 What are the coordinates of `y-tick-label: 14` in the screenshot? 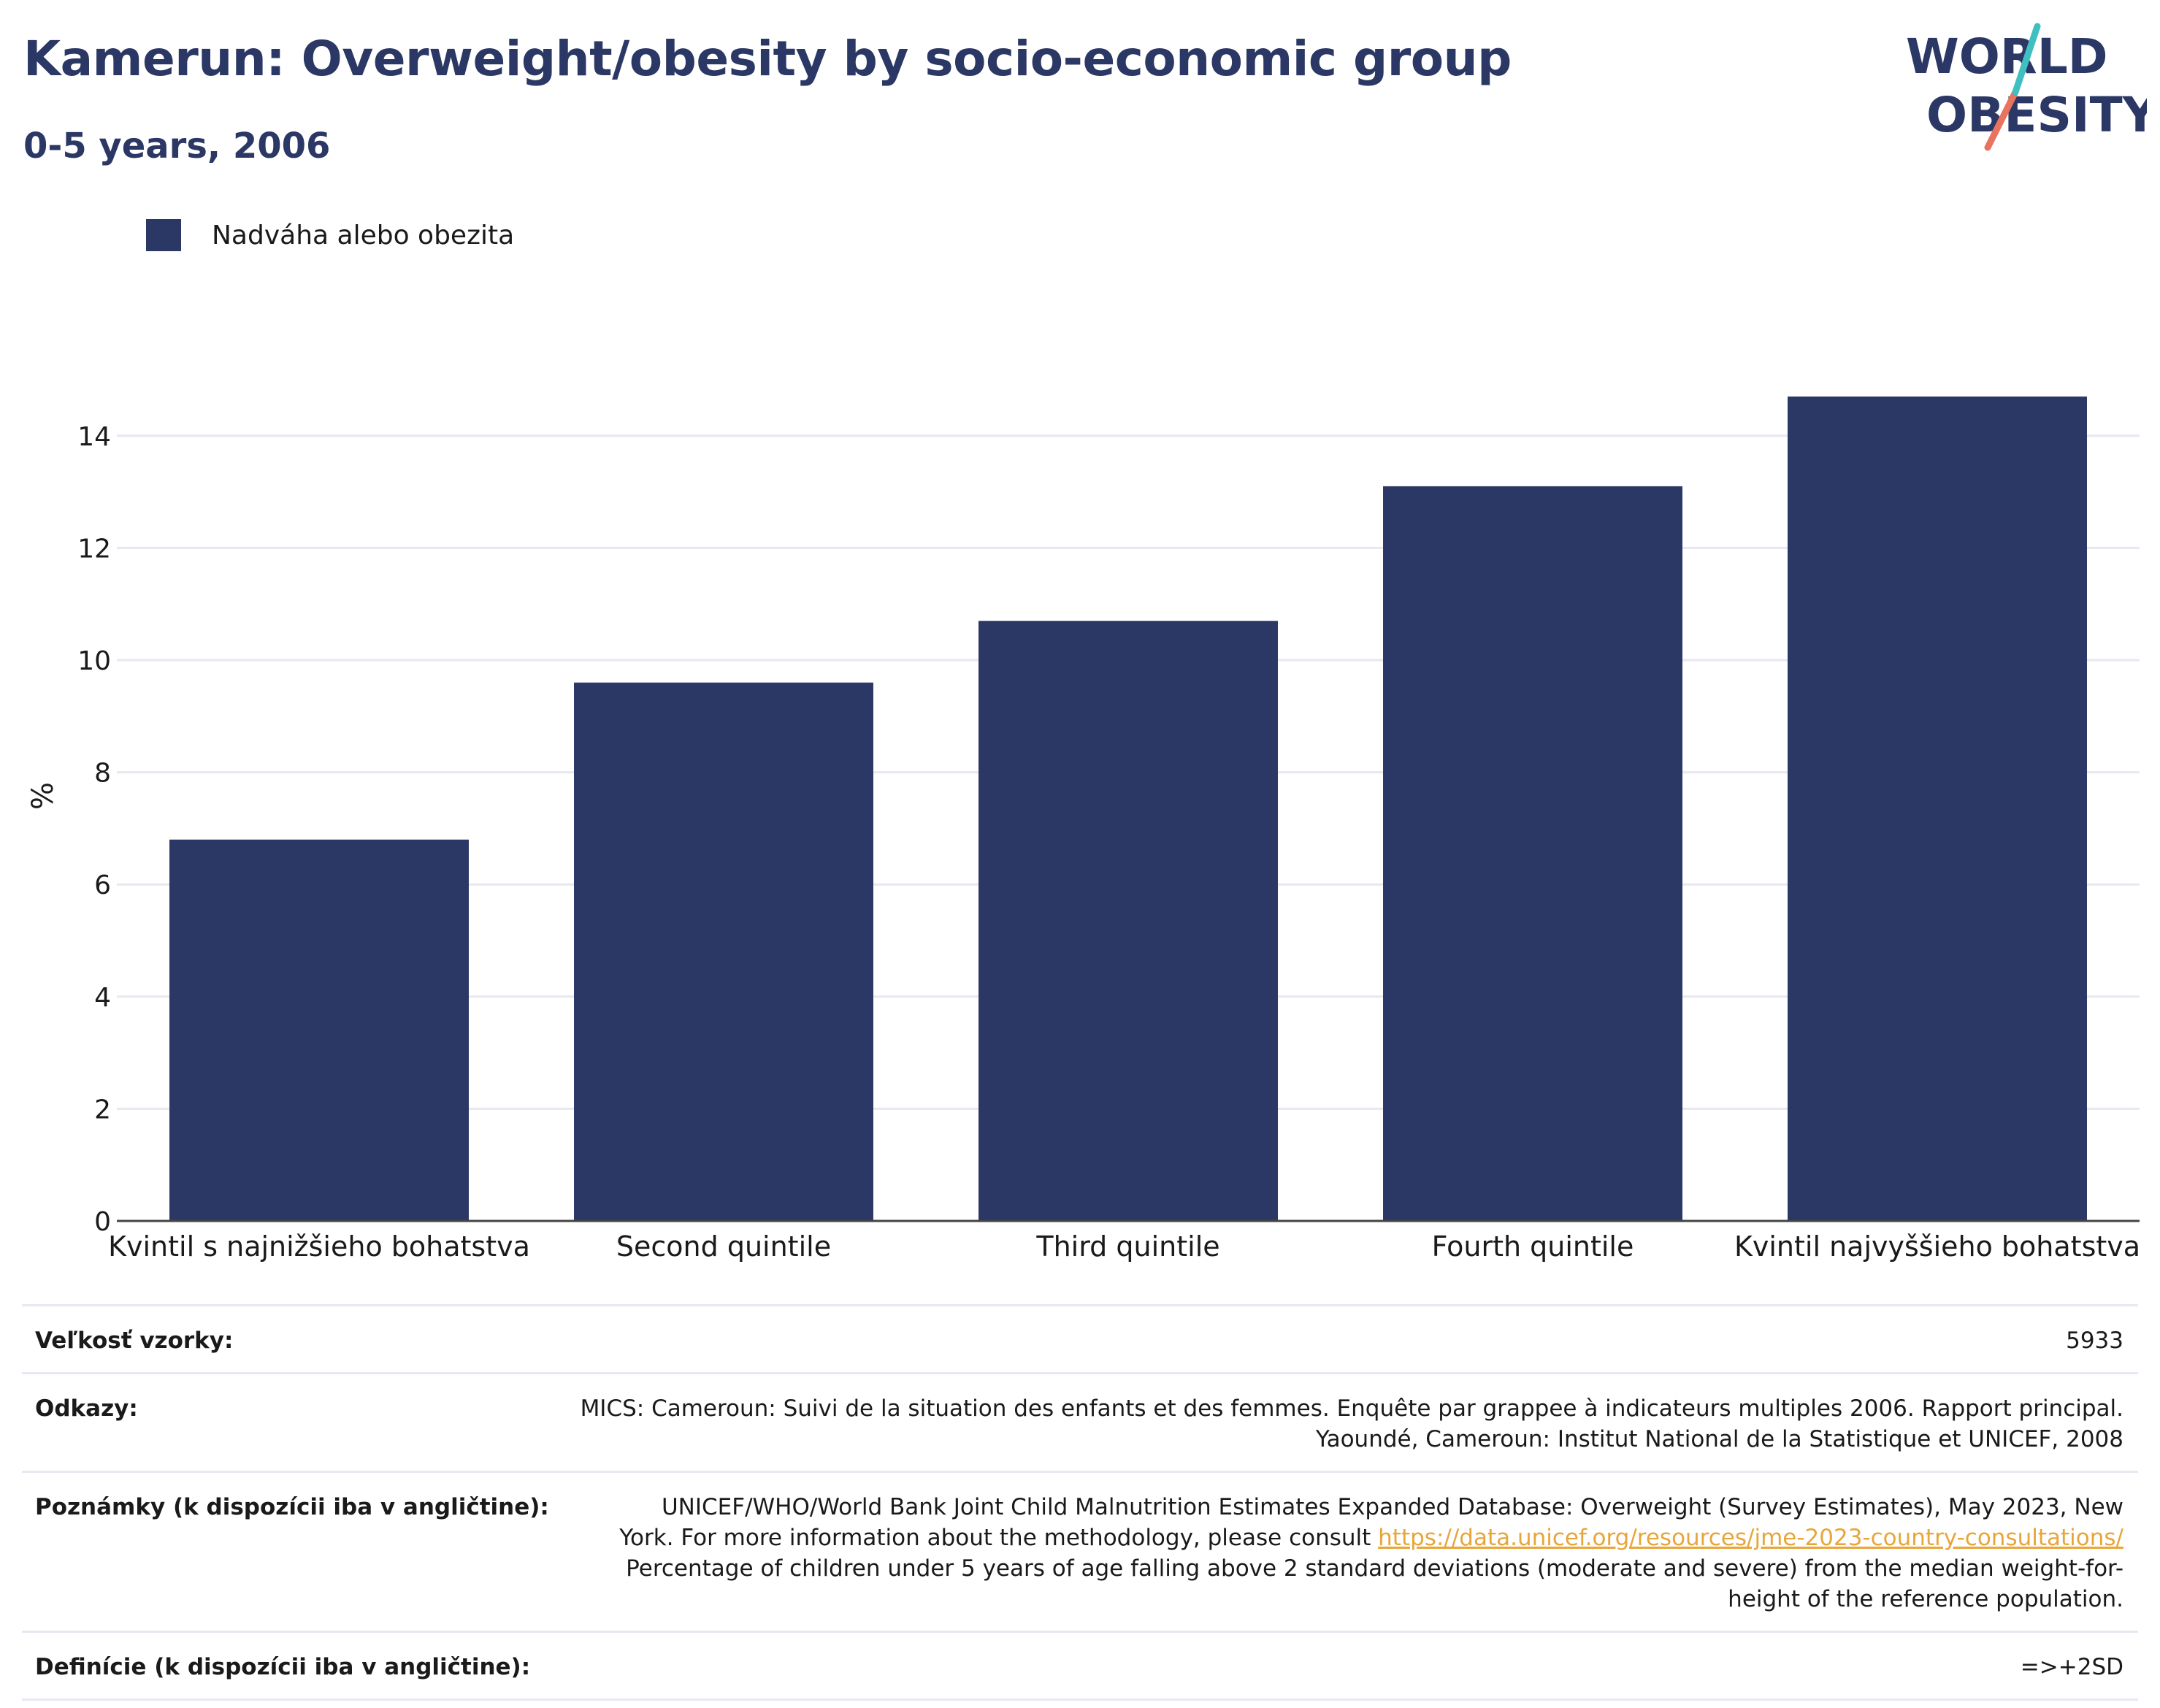 It's located at (94, 437).